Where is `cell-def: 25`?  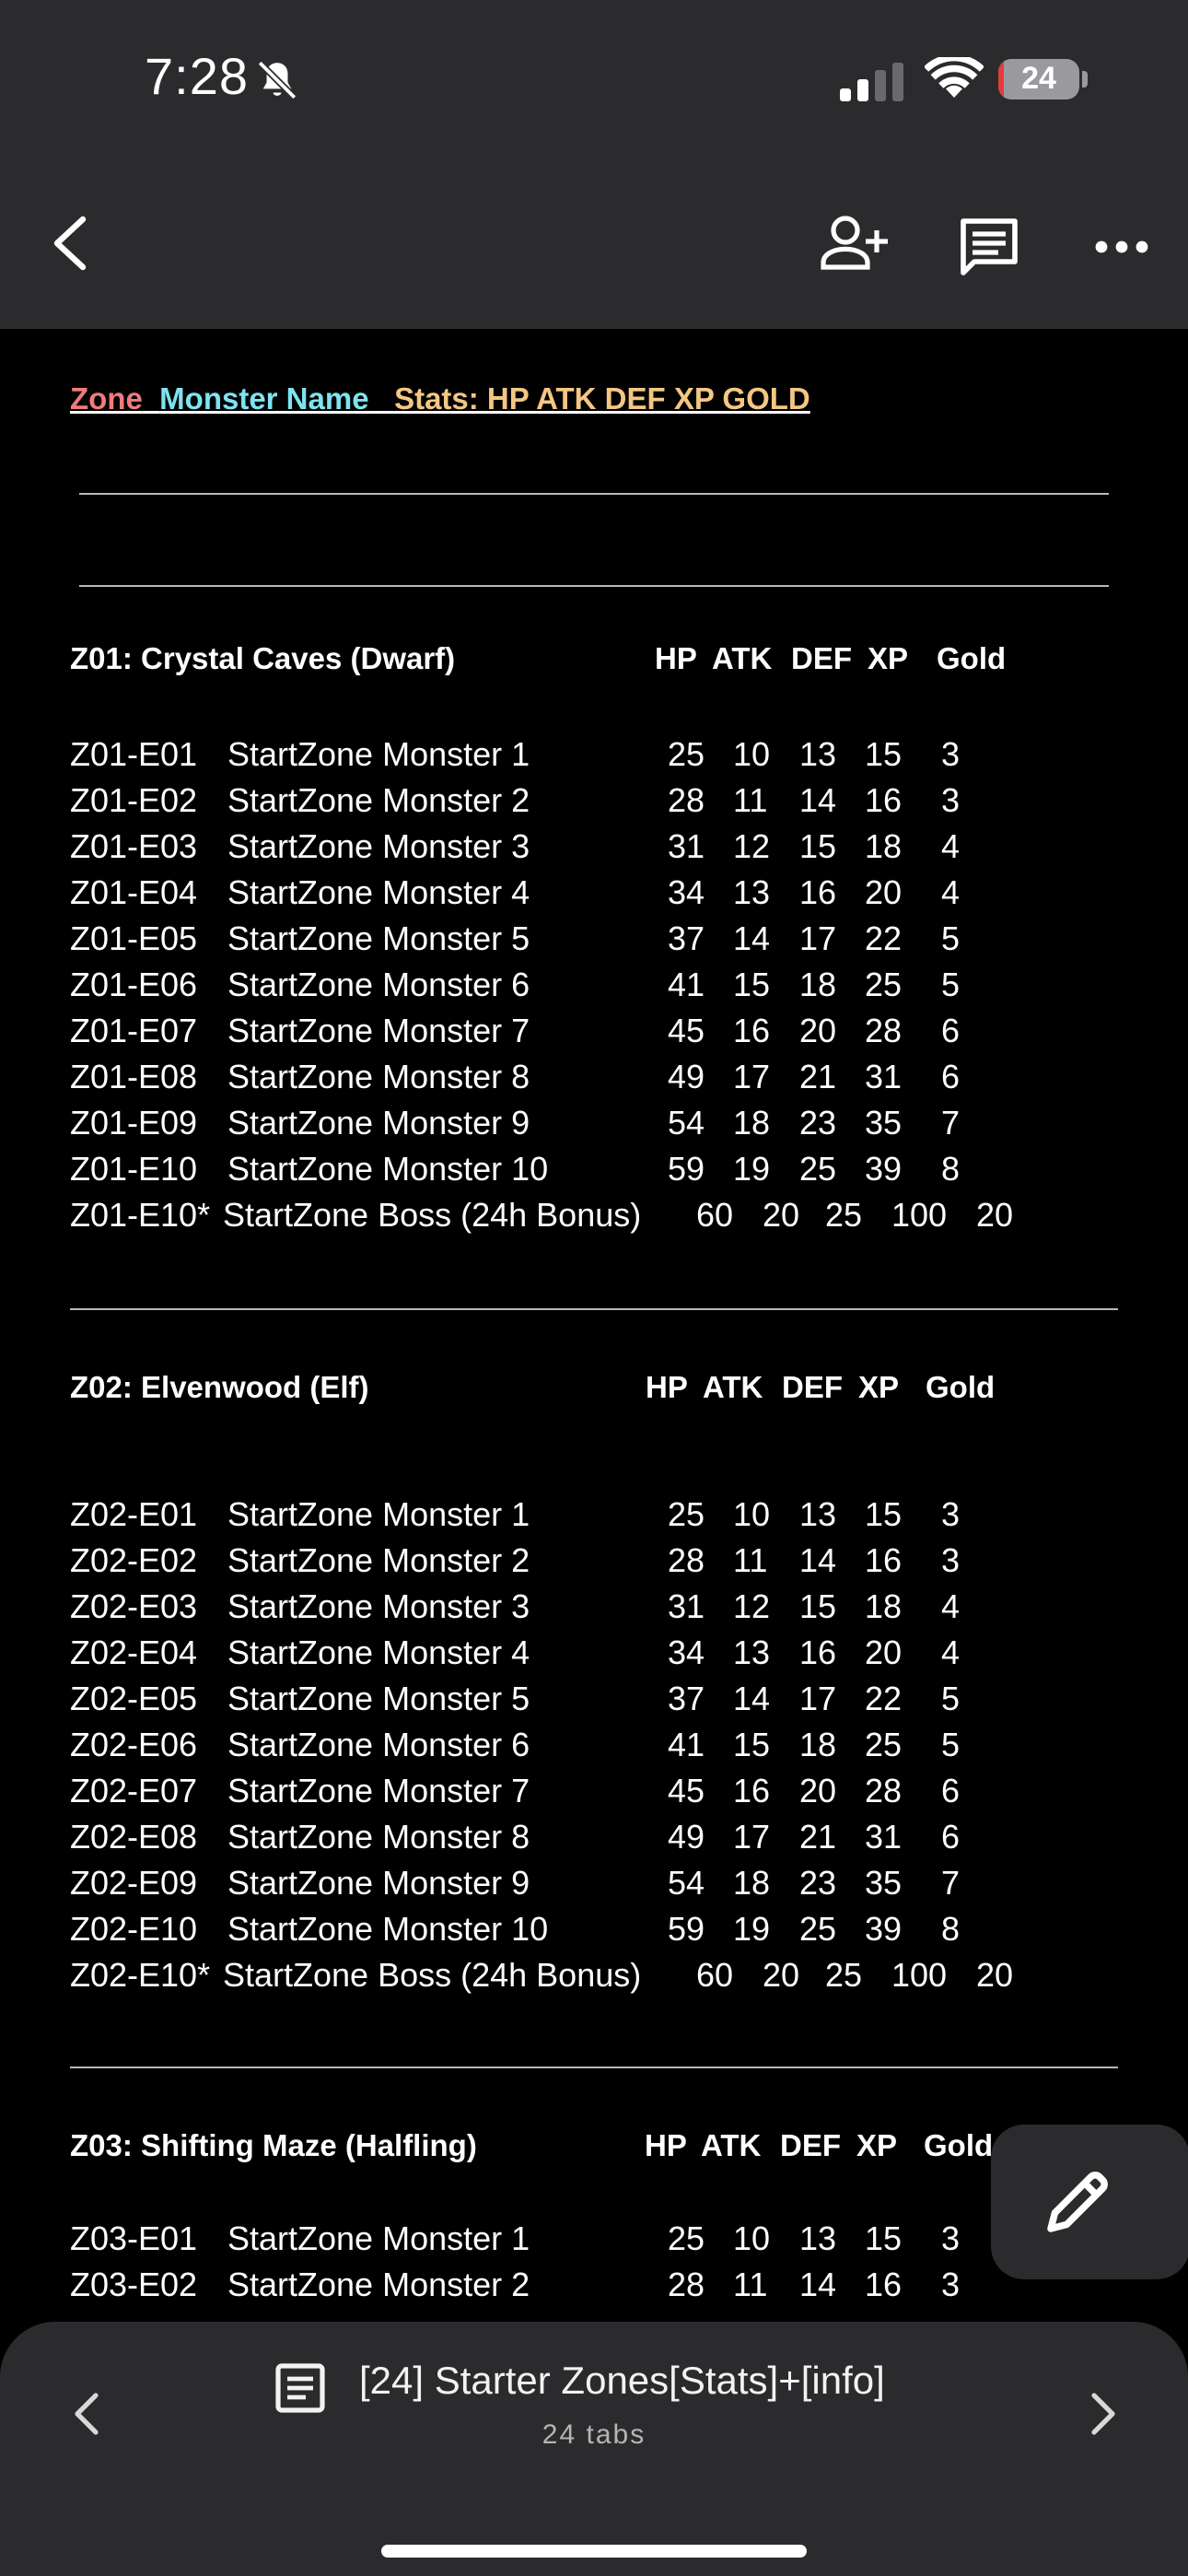 cell-def: 25 is located at coordinates (818, 1929).